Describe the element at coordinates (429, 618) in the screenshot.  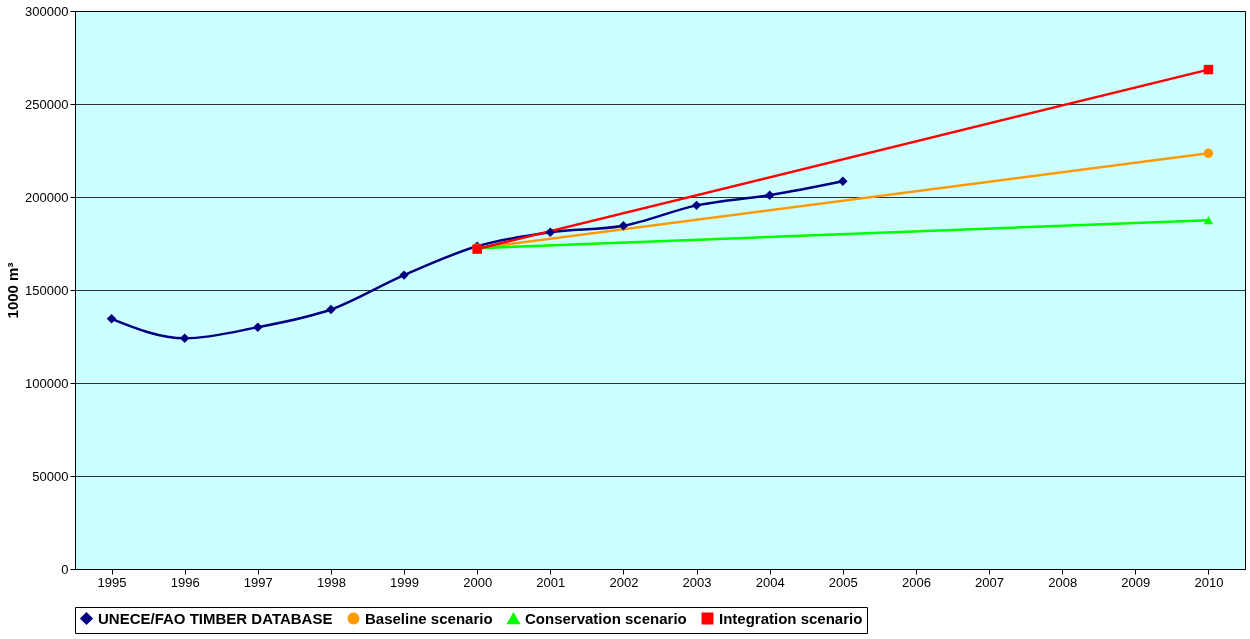
I see `legend-label: Baseline scenario` at that location.